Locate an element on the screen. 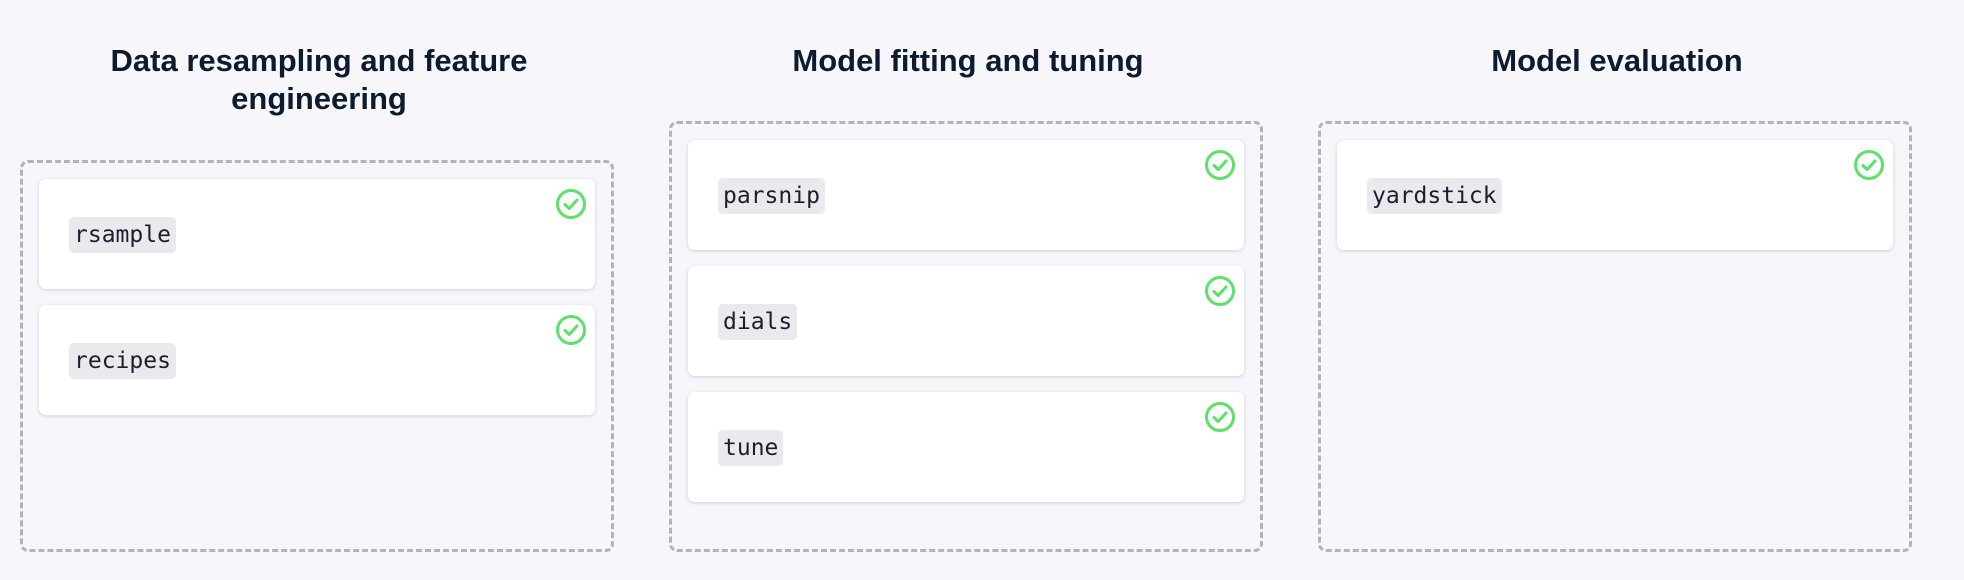 The image size is (1964, 580). draggable-card-parsnip: parsnip is located at coordinates (966, 195).